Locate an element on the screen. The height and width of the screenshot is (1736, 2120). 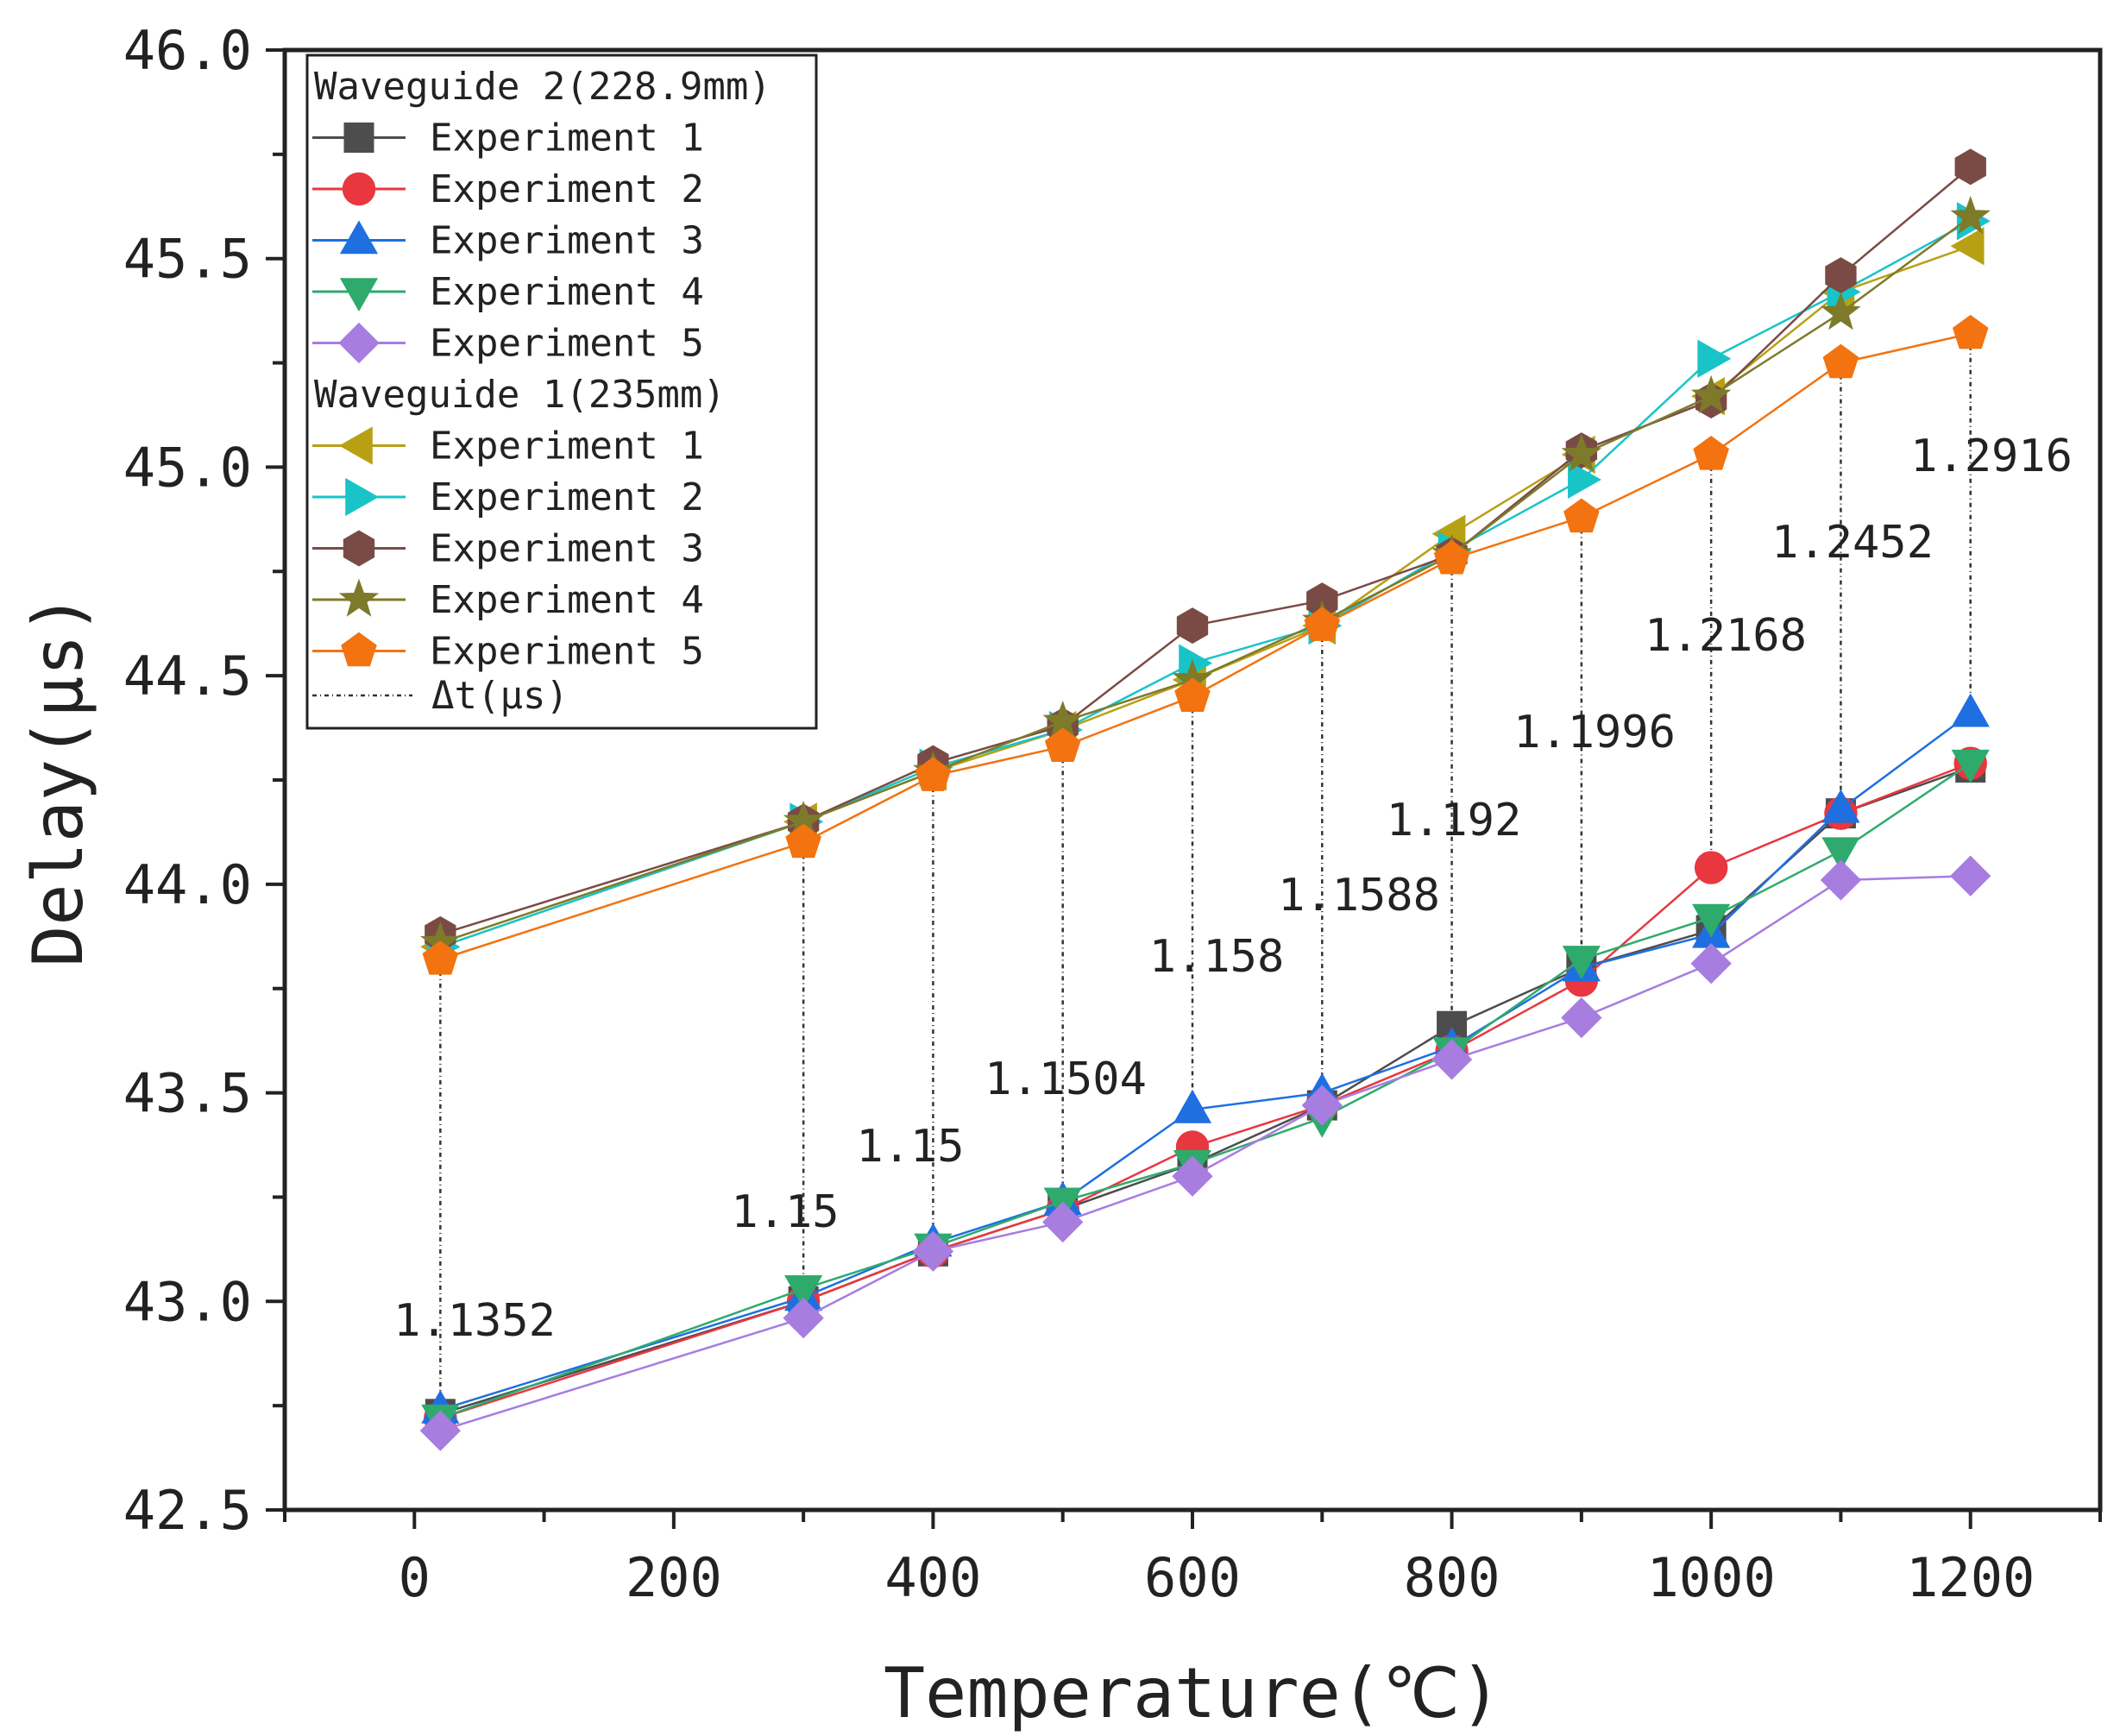
legend-item: Experiment 1 is located at coordinates (508, 447).